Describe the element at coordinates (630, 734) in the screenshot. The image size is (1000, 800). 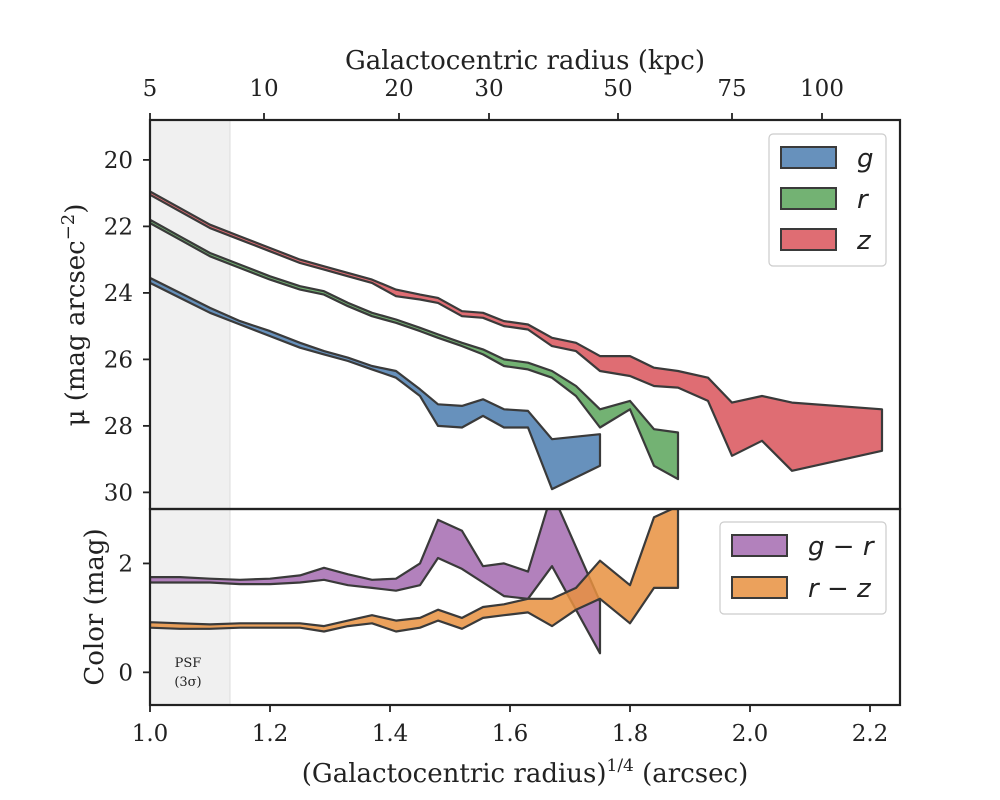
I see `x-tick-label: 1.8` at that location.